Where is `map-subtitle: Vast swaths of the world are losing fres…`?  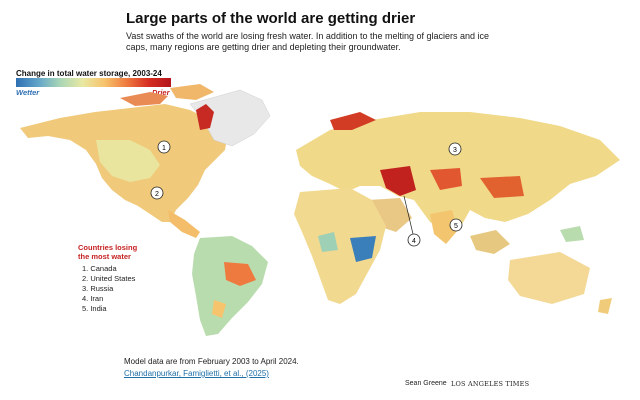 map-subtitle: Vast swaths of the world are losing fres… is located at coordinates (308, 41).